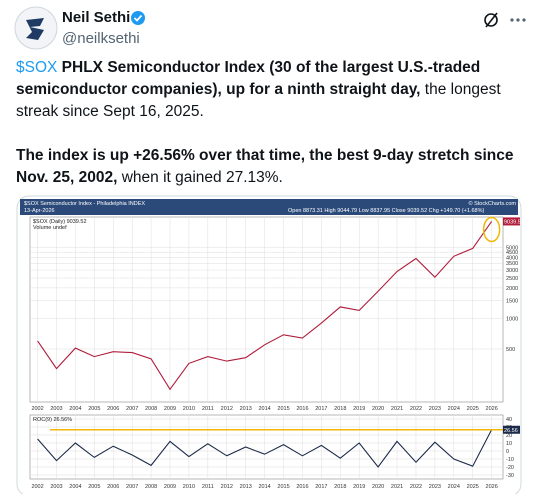  I want to click on chart-note: Volume undef, so click(50, 228).